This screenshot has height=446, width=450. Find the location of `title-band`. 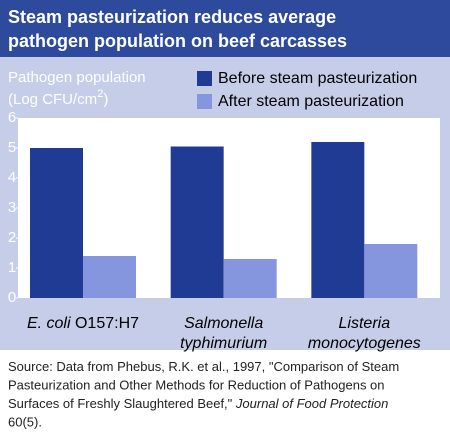

title-band is located at coordinates (225, 28).